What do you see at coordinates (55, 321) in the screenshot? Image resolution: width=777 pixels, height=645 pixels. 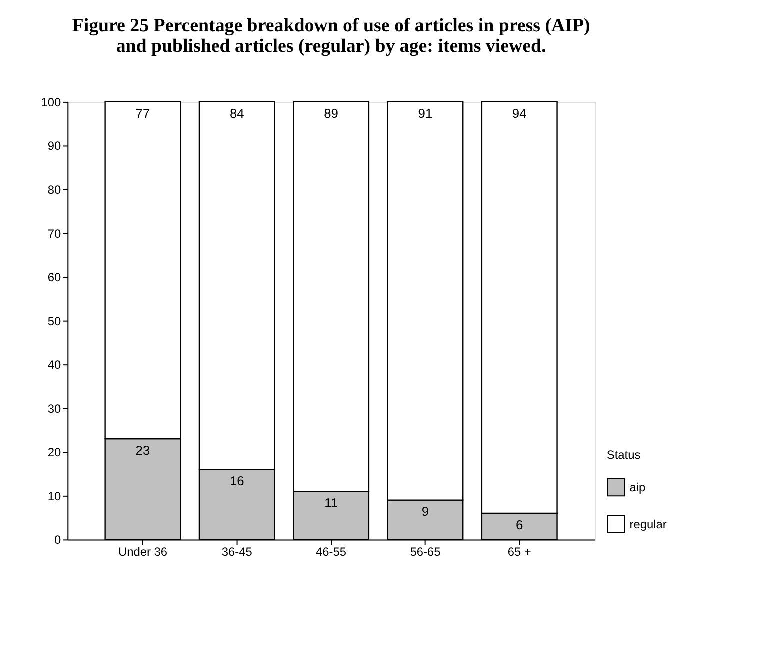 I see `y-tick-label: 50` at bounding box center [55, 321].